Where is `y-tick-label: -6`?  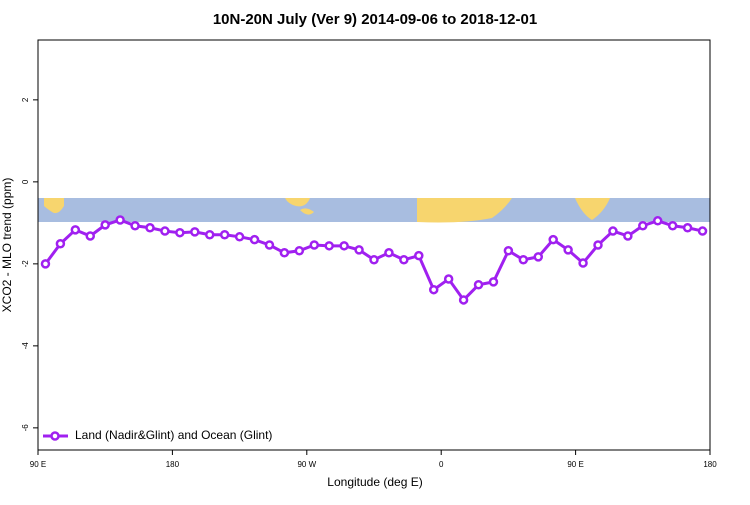
y-tick-label: -6 is located at coordinates (25, 428).